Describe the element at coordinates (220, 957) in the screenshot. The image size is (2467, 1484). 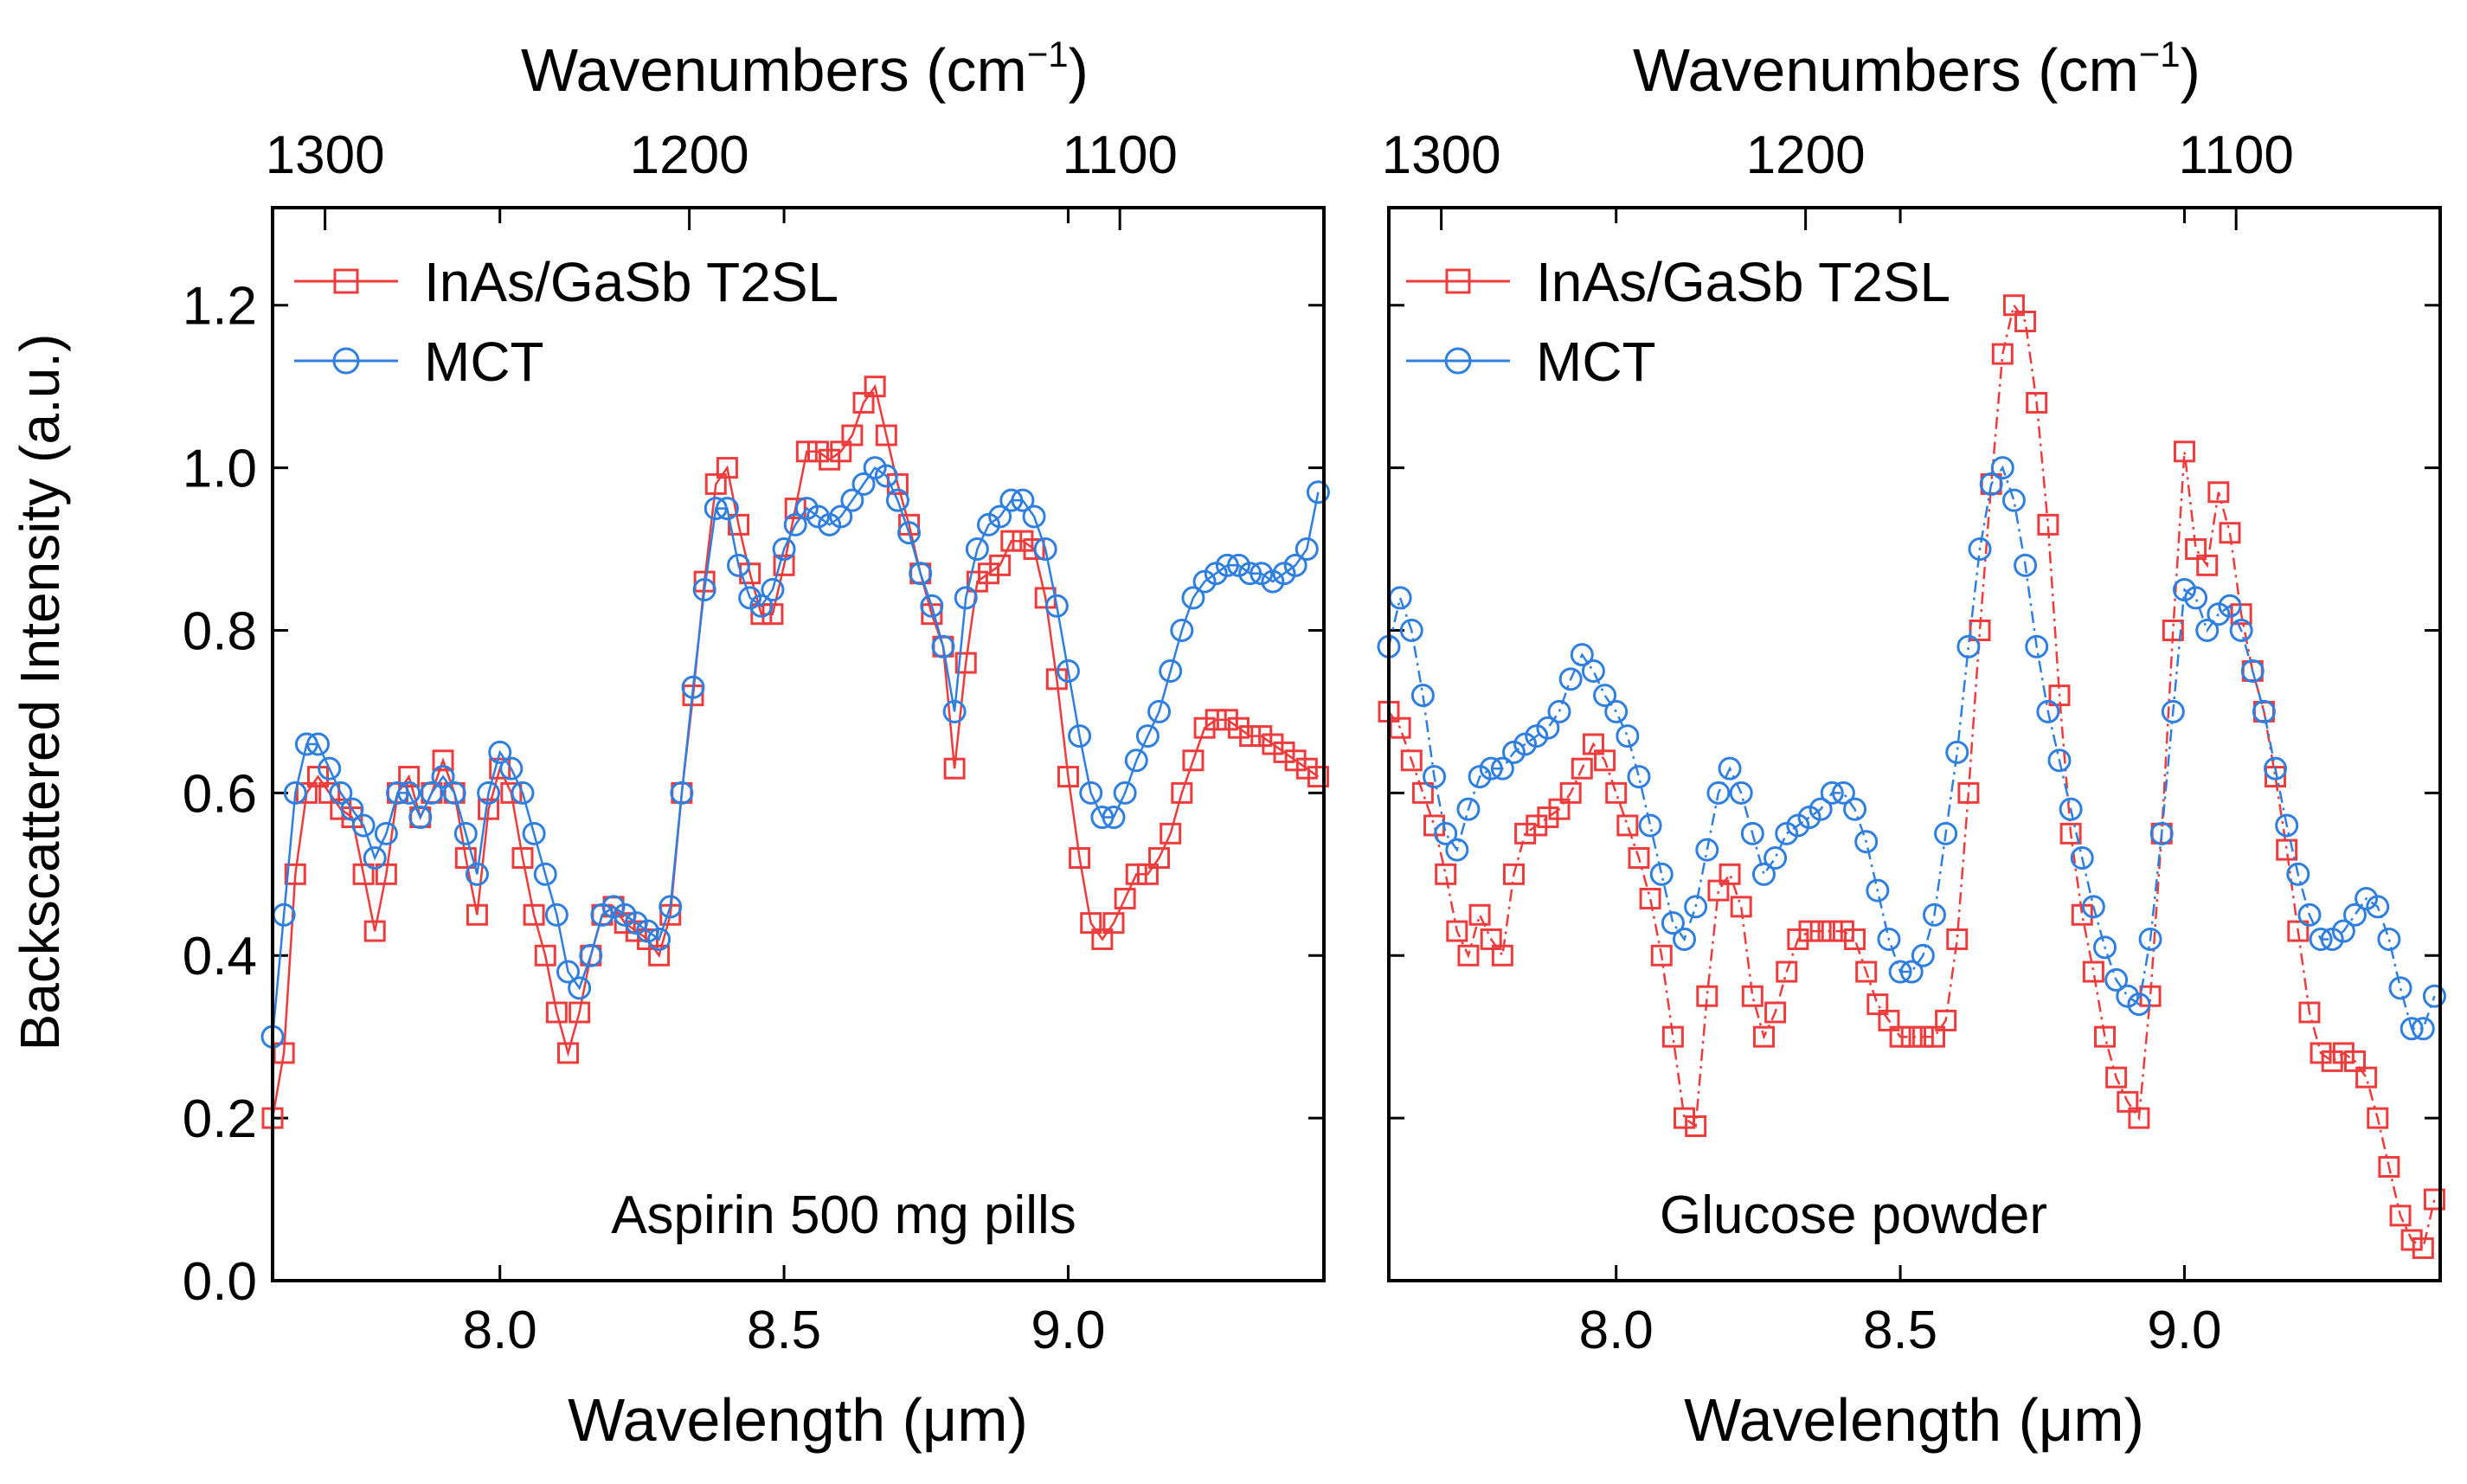
I see `y-tick-label: 0.4` at that location.